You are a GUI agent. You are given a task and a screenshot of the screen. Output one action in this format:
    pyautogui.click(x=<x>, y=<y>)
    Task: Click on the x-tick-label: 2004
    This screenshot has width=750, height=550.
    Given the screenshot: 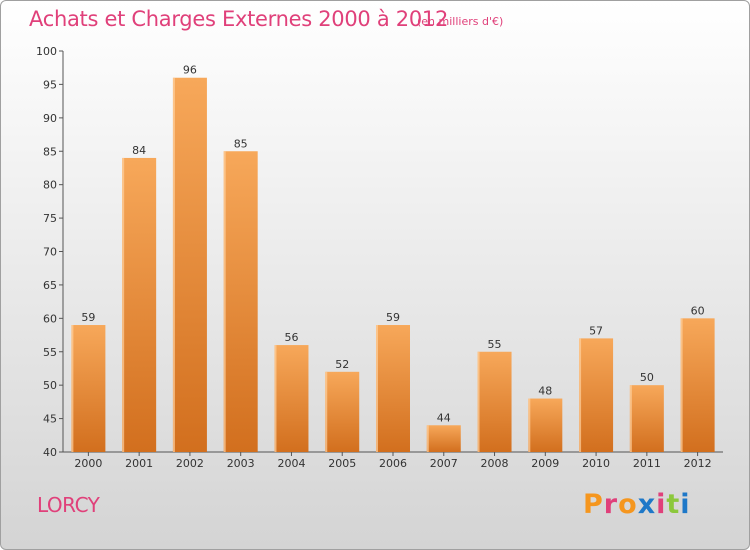 What is the action you would take?
    pyautogui.click(x=291, y=463)
    